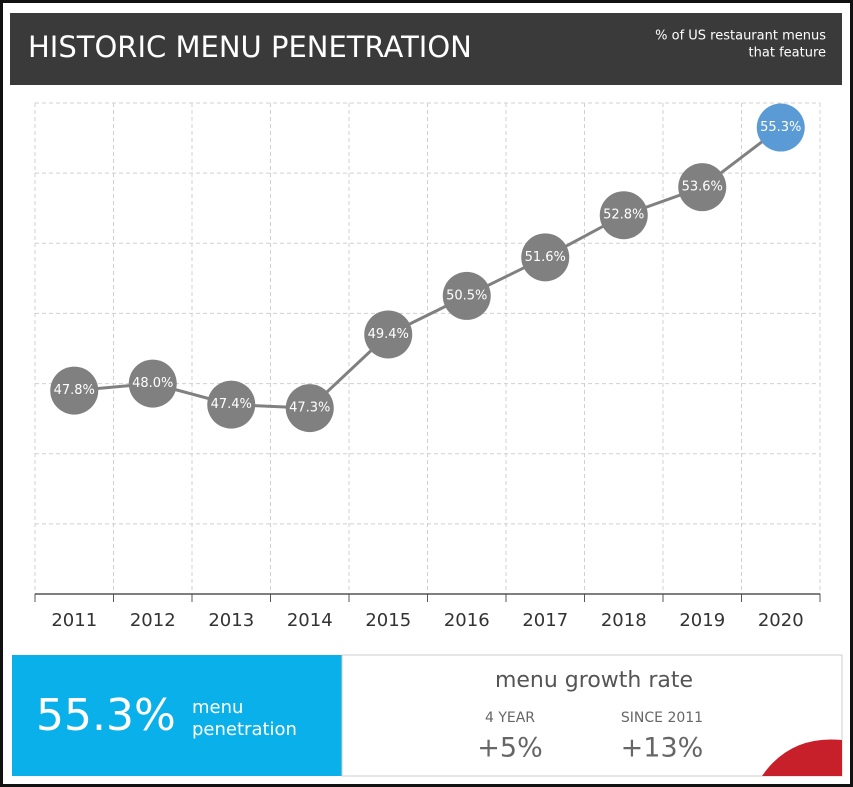 The image size is (853, 787). What do you see at coordinates (662, 748) in the screenshot?
I see `growth-value: +13%` at bounding box center [662, 748].